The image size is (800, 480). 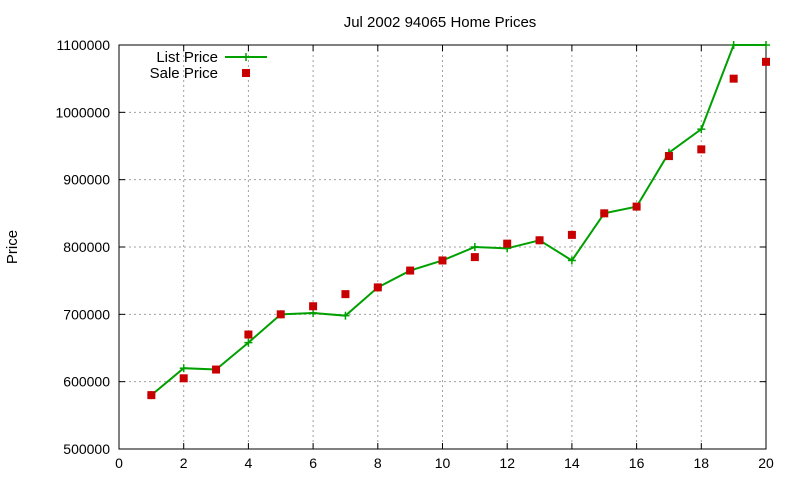 I want to click on x-tick-label: 16, so click(x=637, y=463).